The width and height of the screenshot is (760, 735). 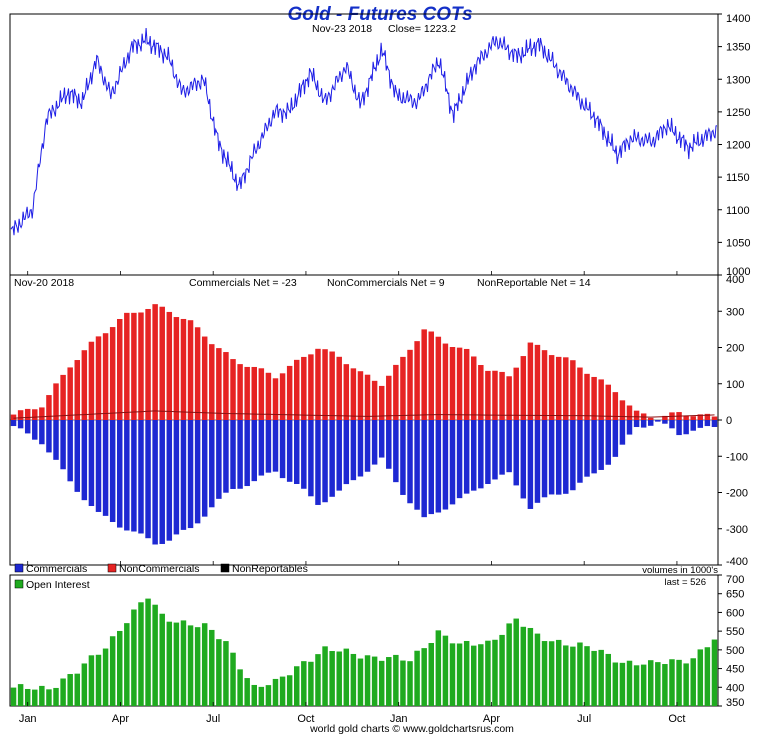 What do you see at coordinates (685, 582) in the screenshot?
I see `last-oi-label: last = 526` at bounding box center [685, 582].